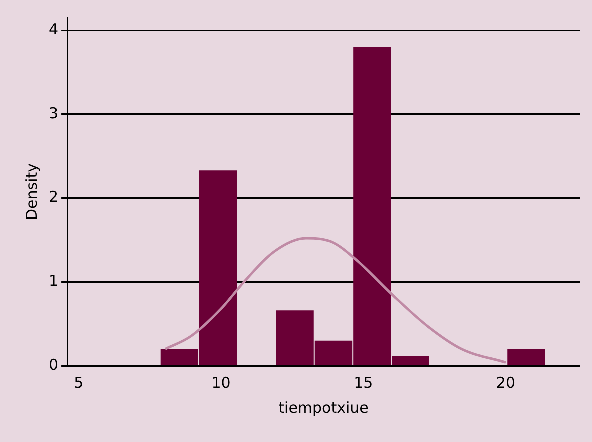 The height and width of the screenshot is (442, 592). What do you see at coordinates (53, 113) in the screenshot?
I see `y-tick-label: 3` at bounding box center [53, 113].